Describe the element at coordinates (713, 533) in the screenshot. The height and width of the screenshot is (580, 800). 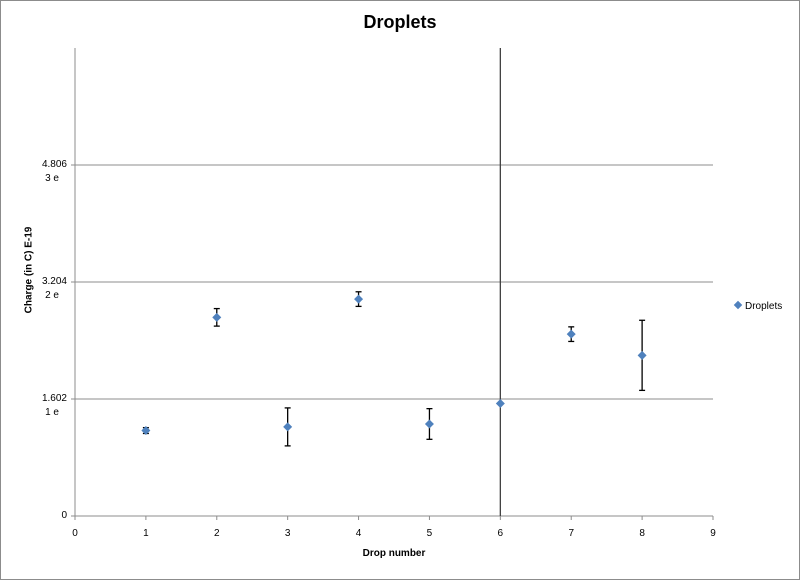
I see `x-tick-label: 9` at that location.